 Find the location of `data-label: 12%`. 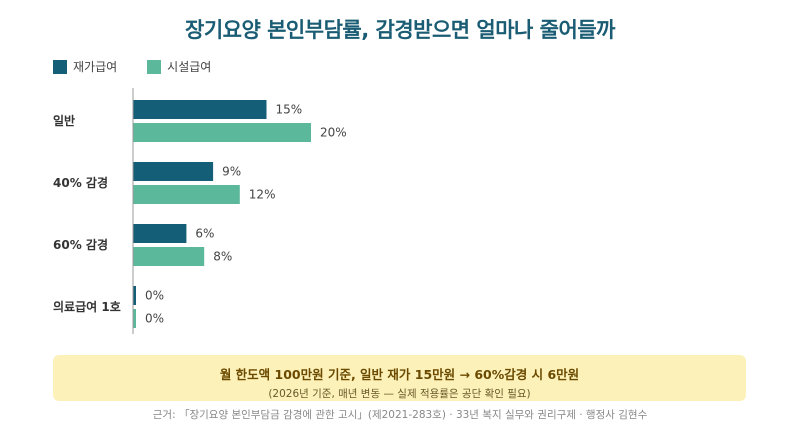

data-label: 12% is located at coordinates (262, 195).